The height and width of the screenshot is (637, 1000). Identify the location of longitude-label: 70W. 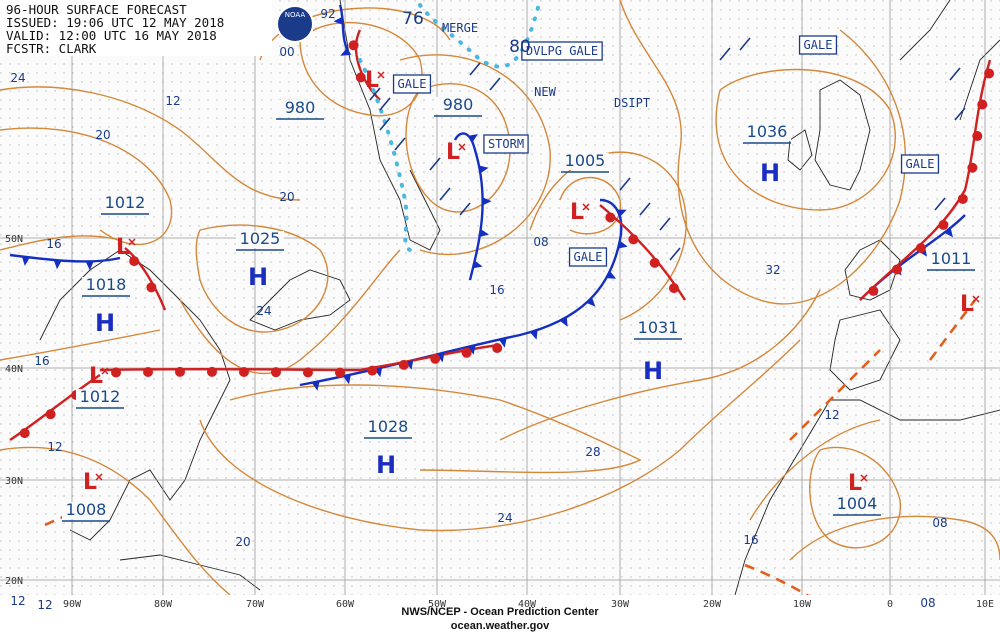
(255, 604).